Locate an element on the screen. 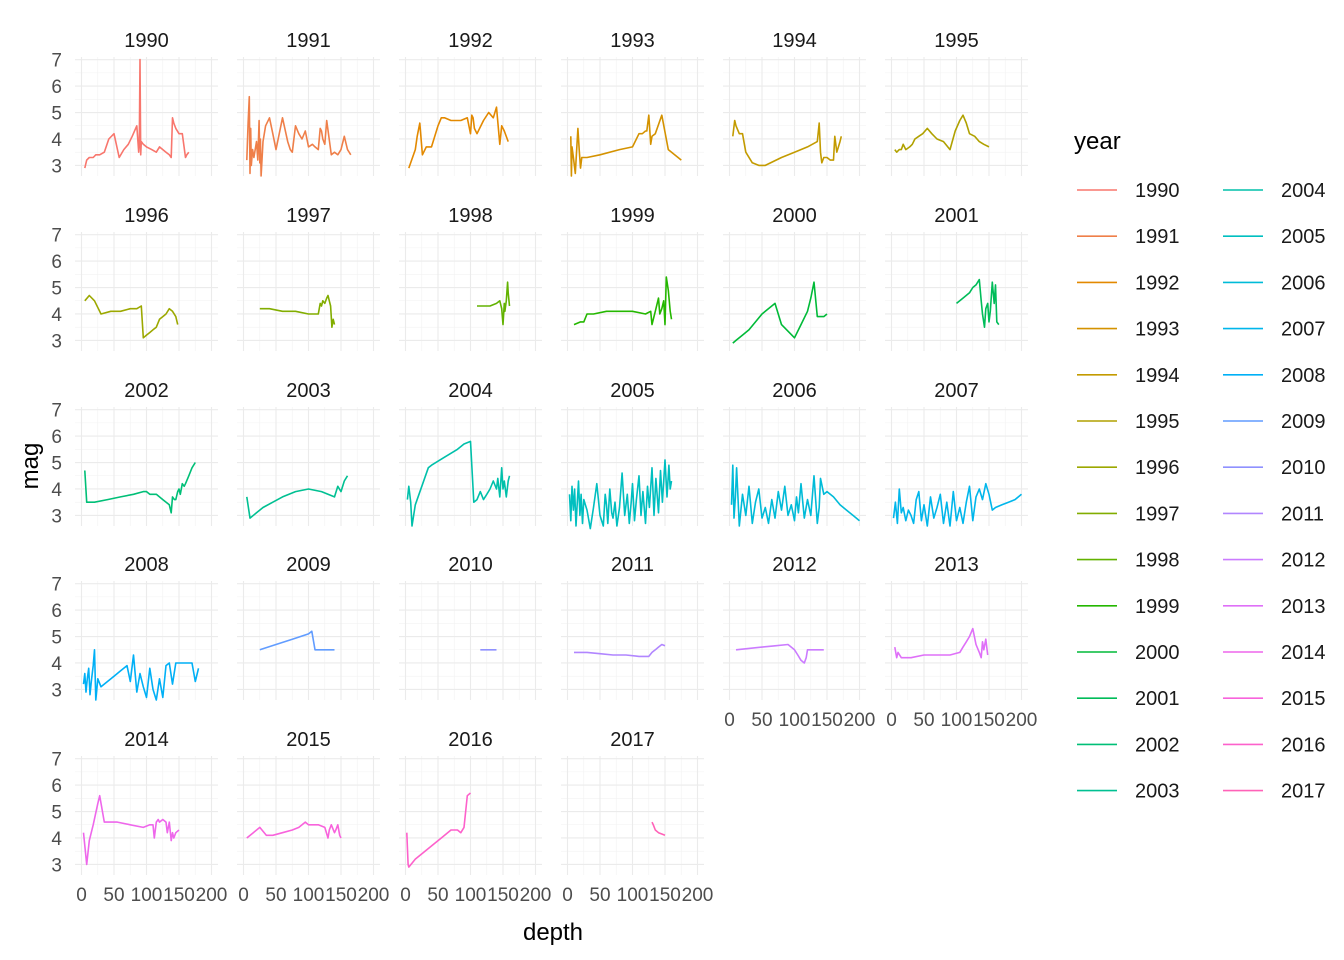  x-tick-label: 0 is located at coordinates (567, 895).